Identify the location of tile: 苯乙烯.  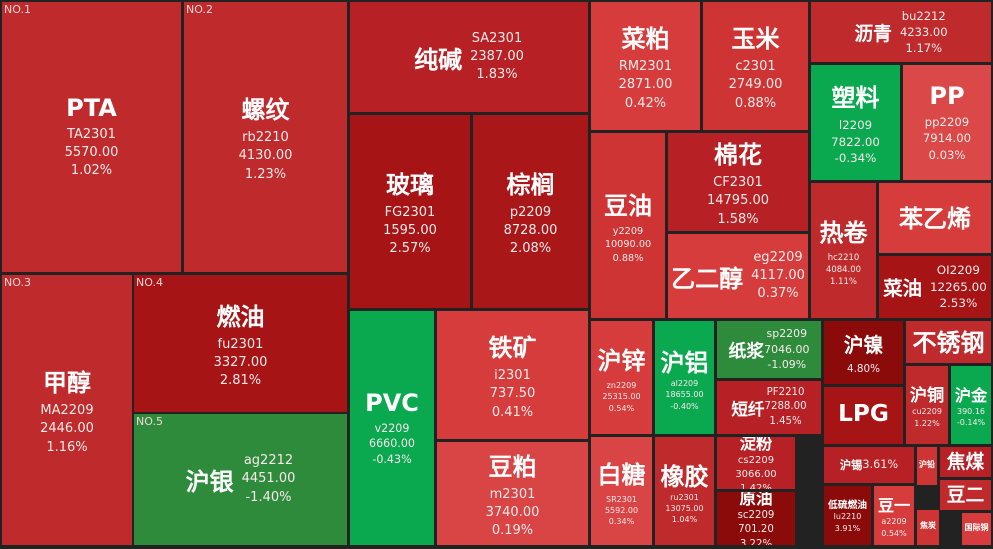
(935, 218).